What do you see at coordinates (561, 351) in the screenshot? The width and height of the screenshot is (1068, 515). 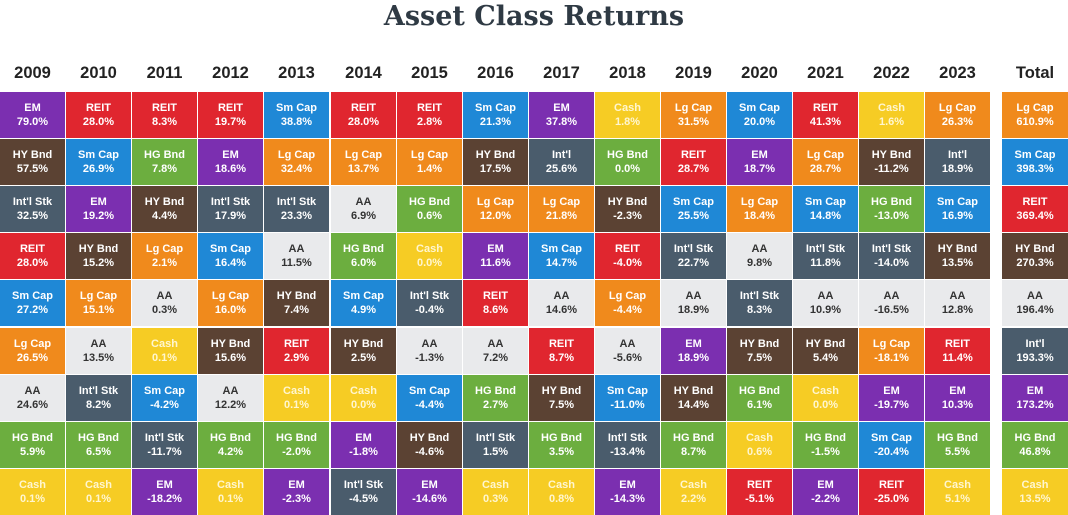 I see `return-cell: REIT 8.7%` at bounding box center [561, 351].